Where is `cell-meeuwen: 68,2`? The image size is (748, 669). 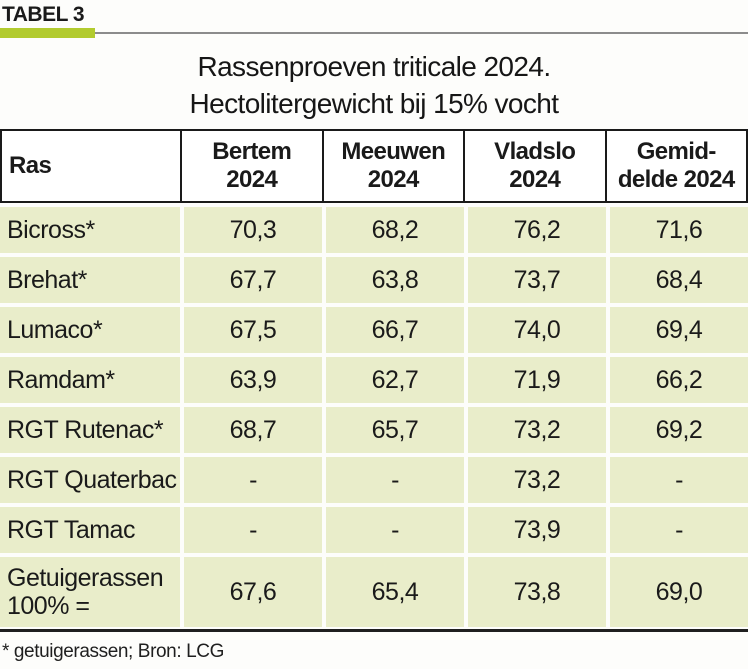 cell-meeuwen: 68,2 is located at coordinates (393, 230).